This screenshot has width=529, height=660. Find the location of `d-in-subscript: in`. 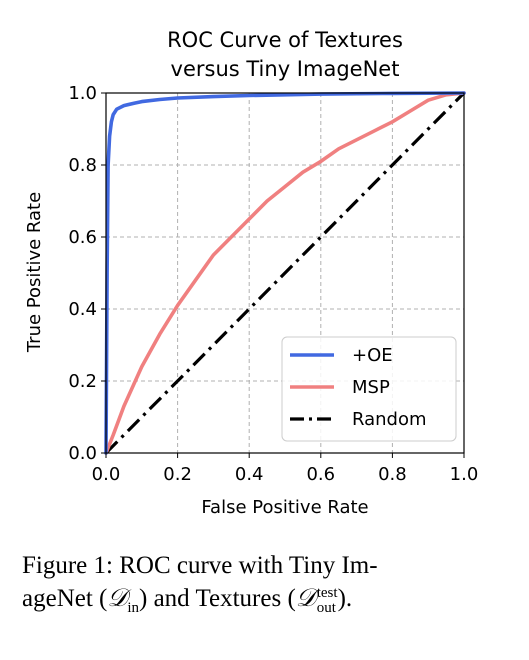

d-in-subscript: in is located at coordinates (133, 608).